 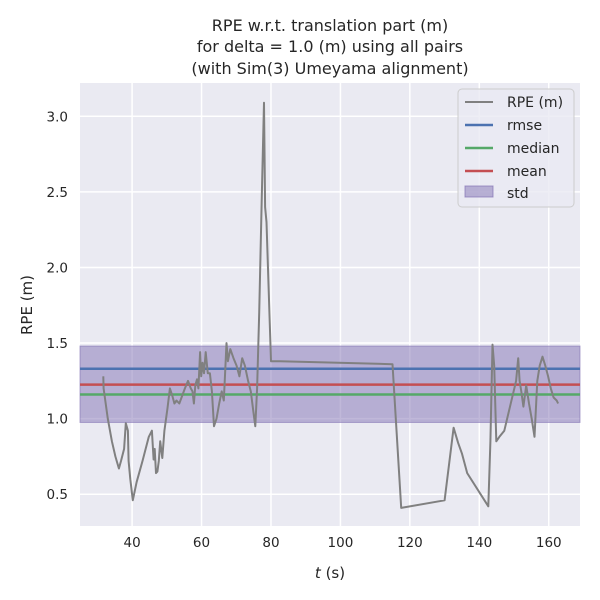 I want to click on chart-title-line-1: RPE w.r.t. translation part (m), so click(x=330, y=25).